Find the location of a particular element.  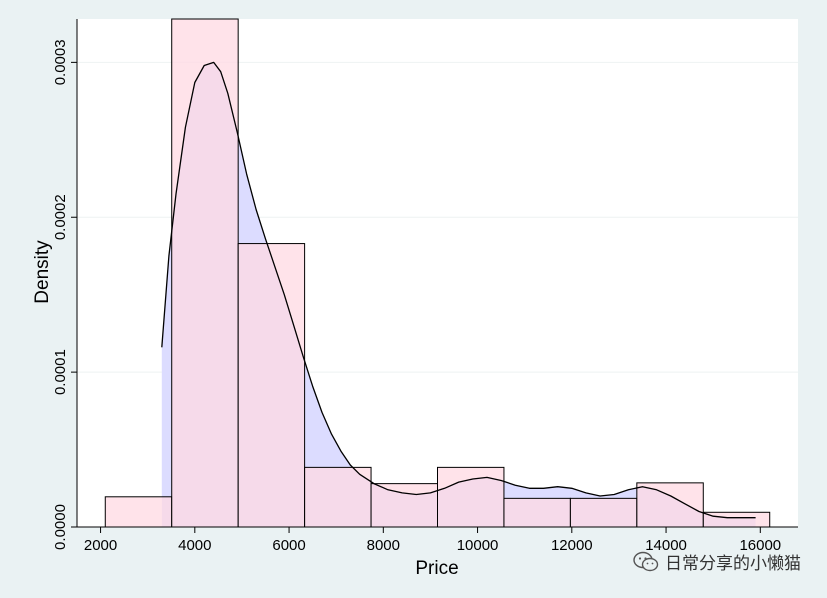

x-tick-label: 12000 is located at coordinates (572, 545).